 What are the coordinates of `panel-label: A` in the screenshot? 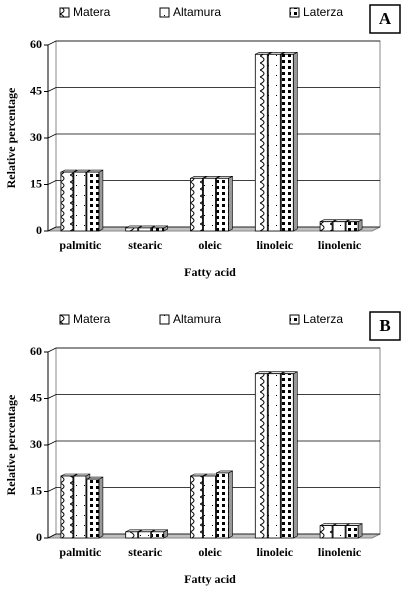 It's located at (385, 18).